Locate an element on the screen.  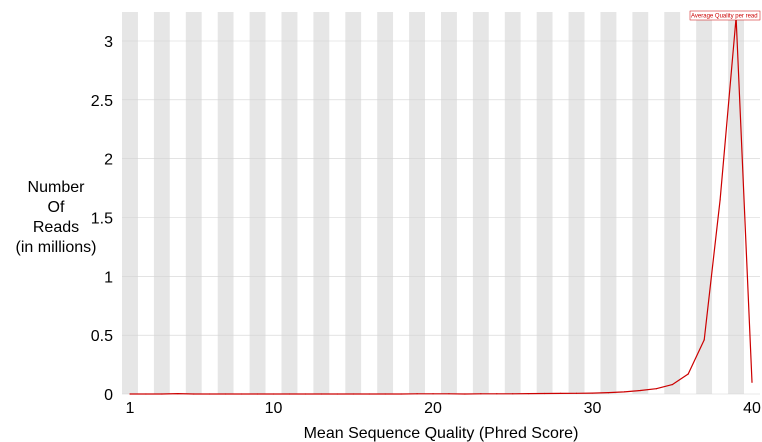
y-tick-label: 2.5 is located at coordinates (102, 101).